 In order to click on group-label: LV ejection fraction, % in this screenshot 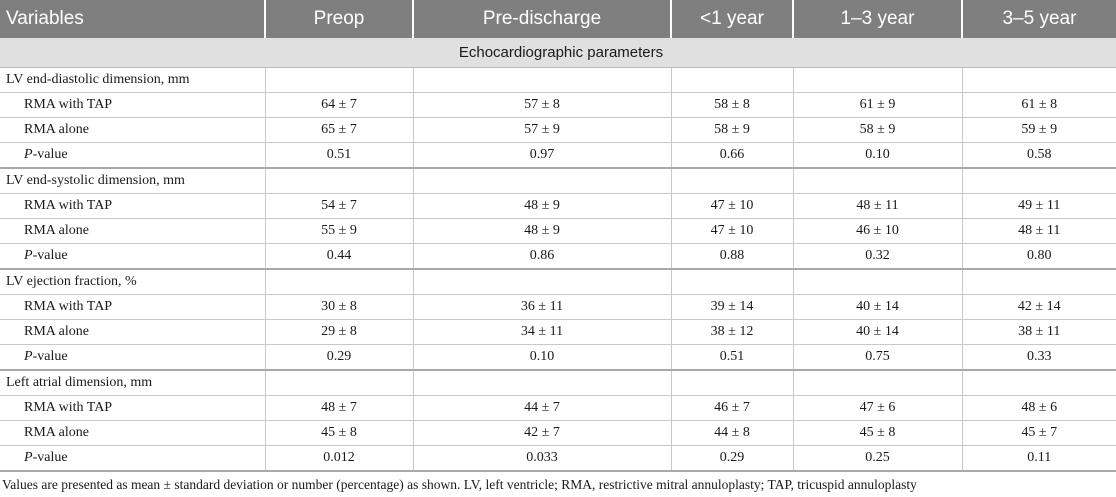, I will do `click(133, 282)`.